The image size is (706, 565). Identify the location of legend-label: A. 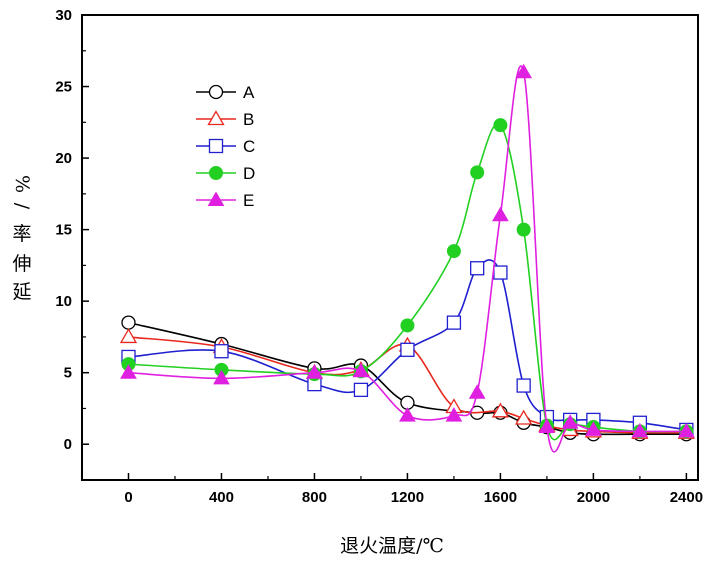
(249, 92).